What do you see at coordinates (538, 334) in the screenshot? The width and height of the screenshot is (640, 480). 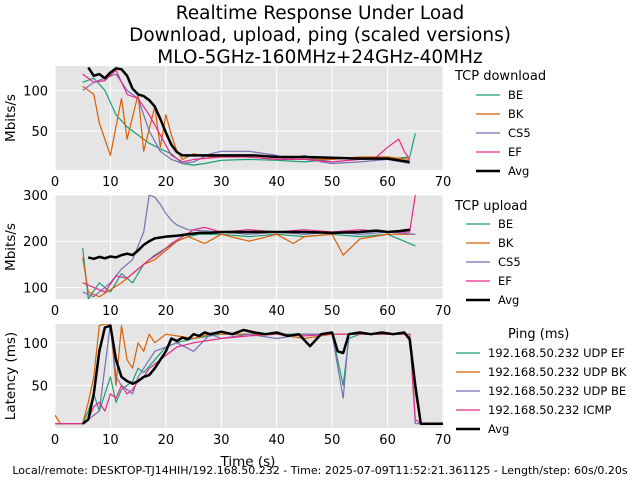 I see `legend-title: Ping (ms)` at bounding box center [538, 334].